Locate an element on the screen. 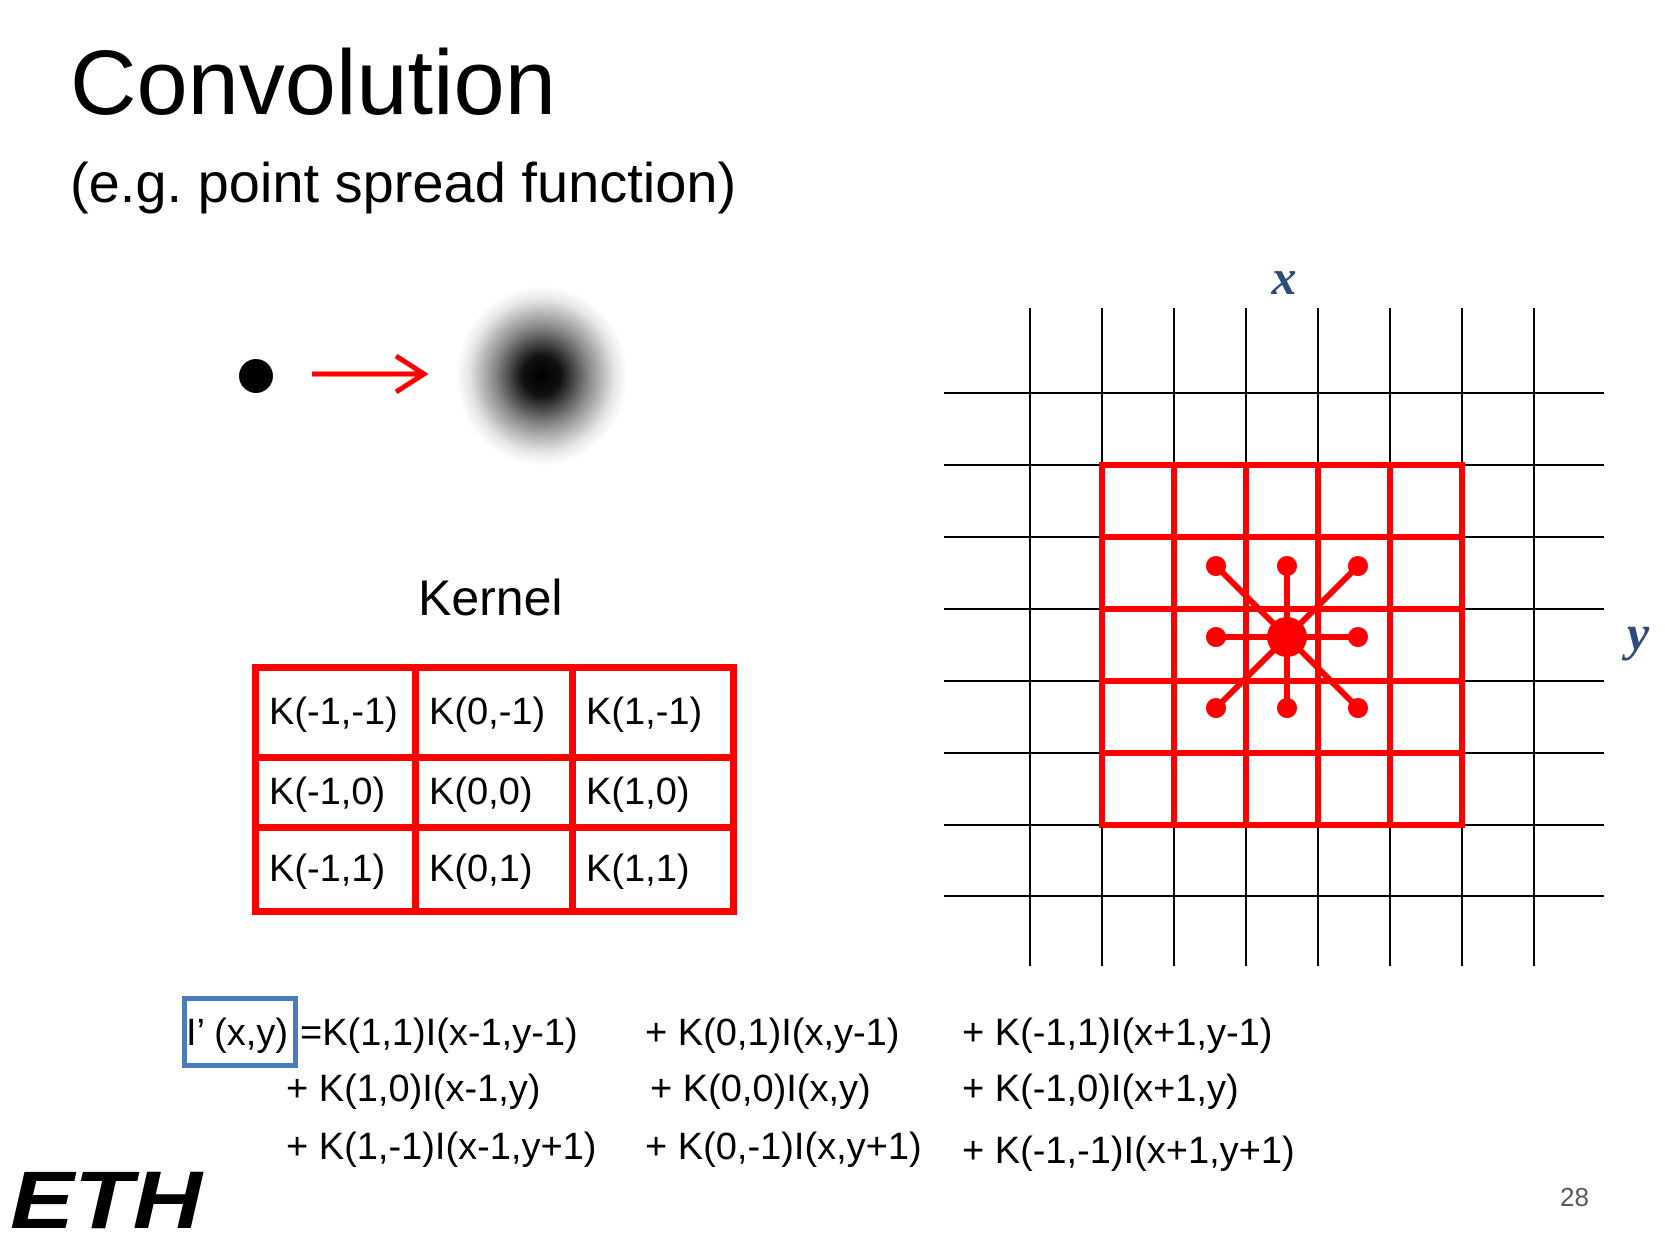  kernel-cell: K(0,-1) is located at coordinates (494, 712).